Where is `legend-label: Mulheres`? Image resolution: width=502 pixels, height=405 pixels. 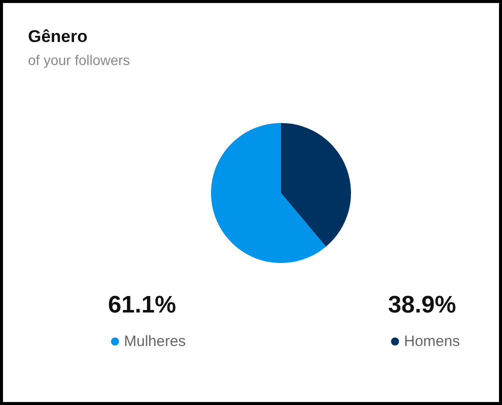
legend-label: Mulheres is located at coordinates (155, 341).